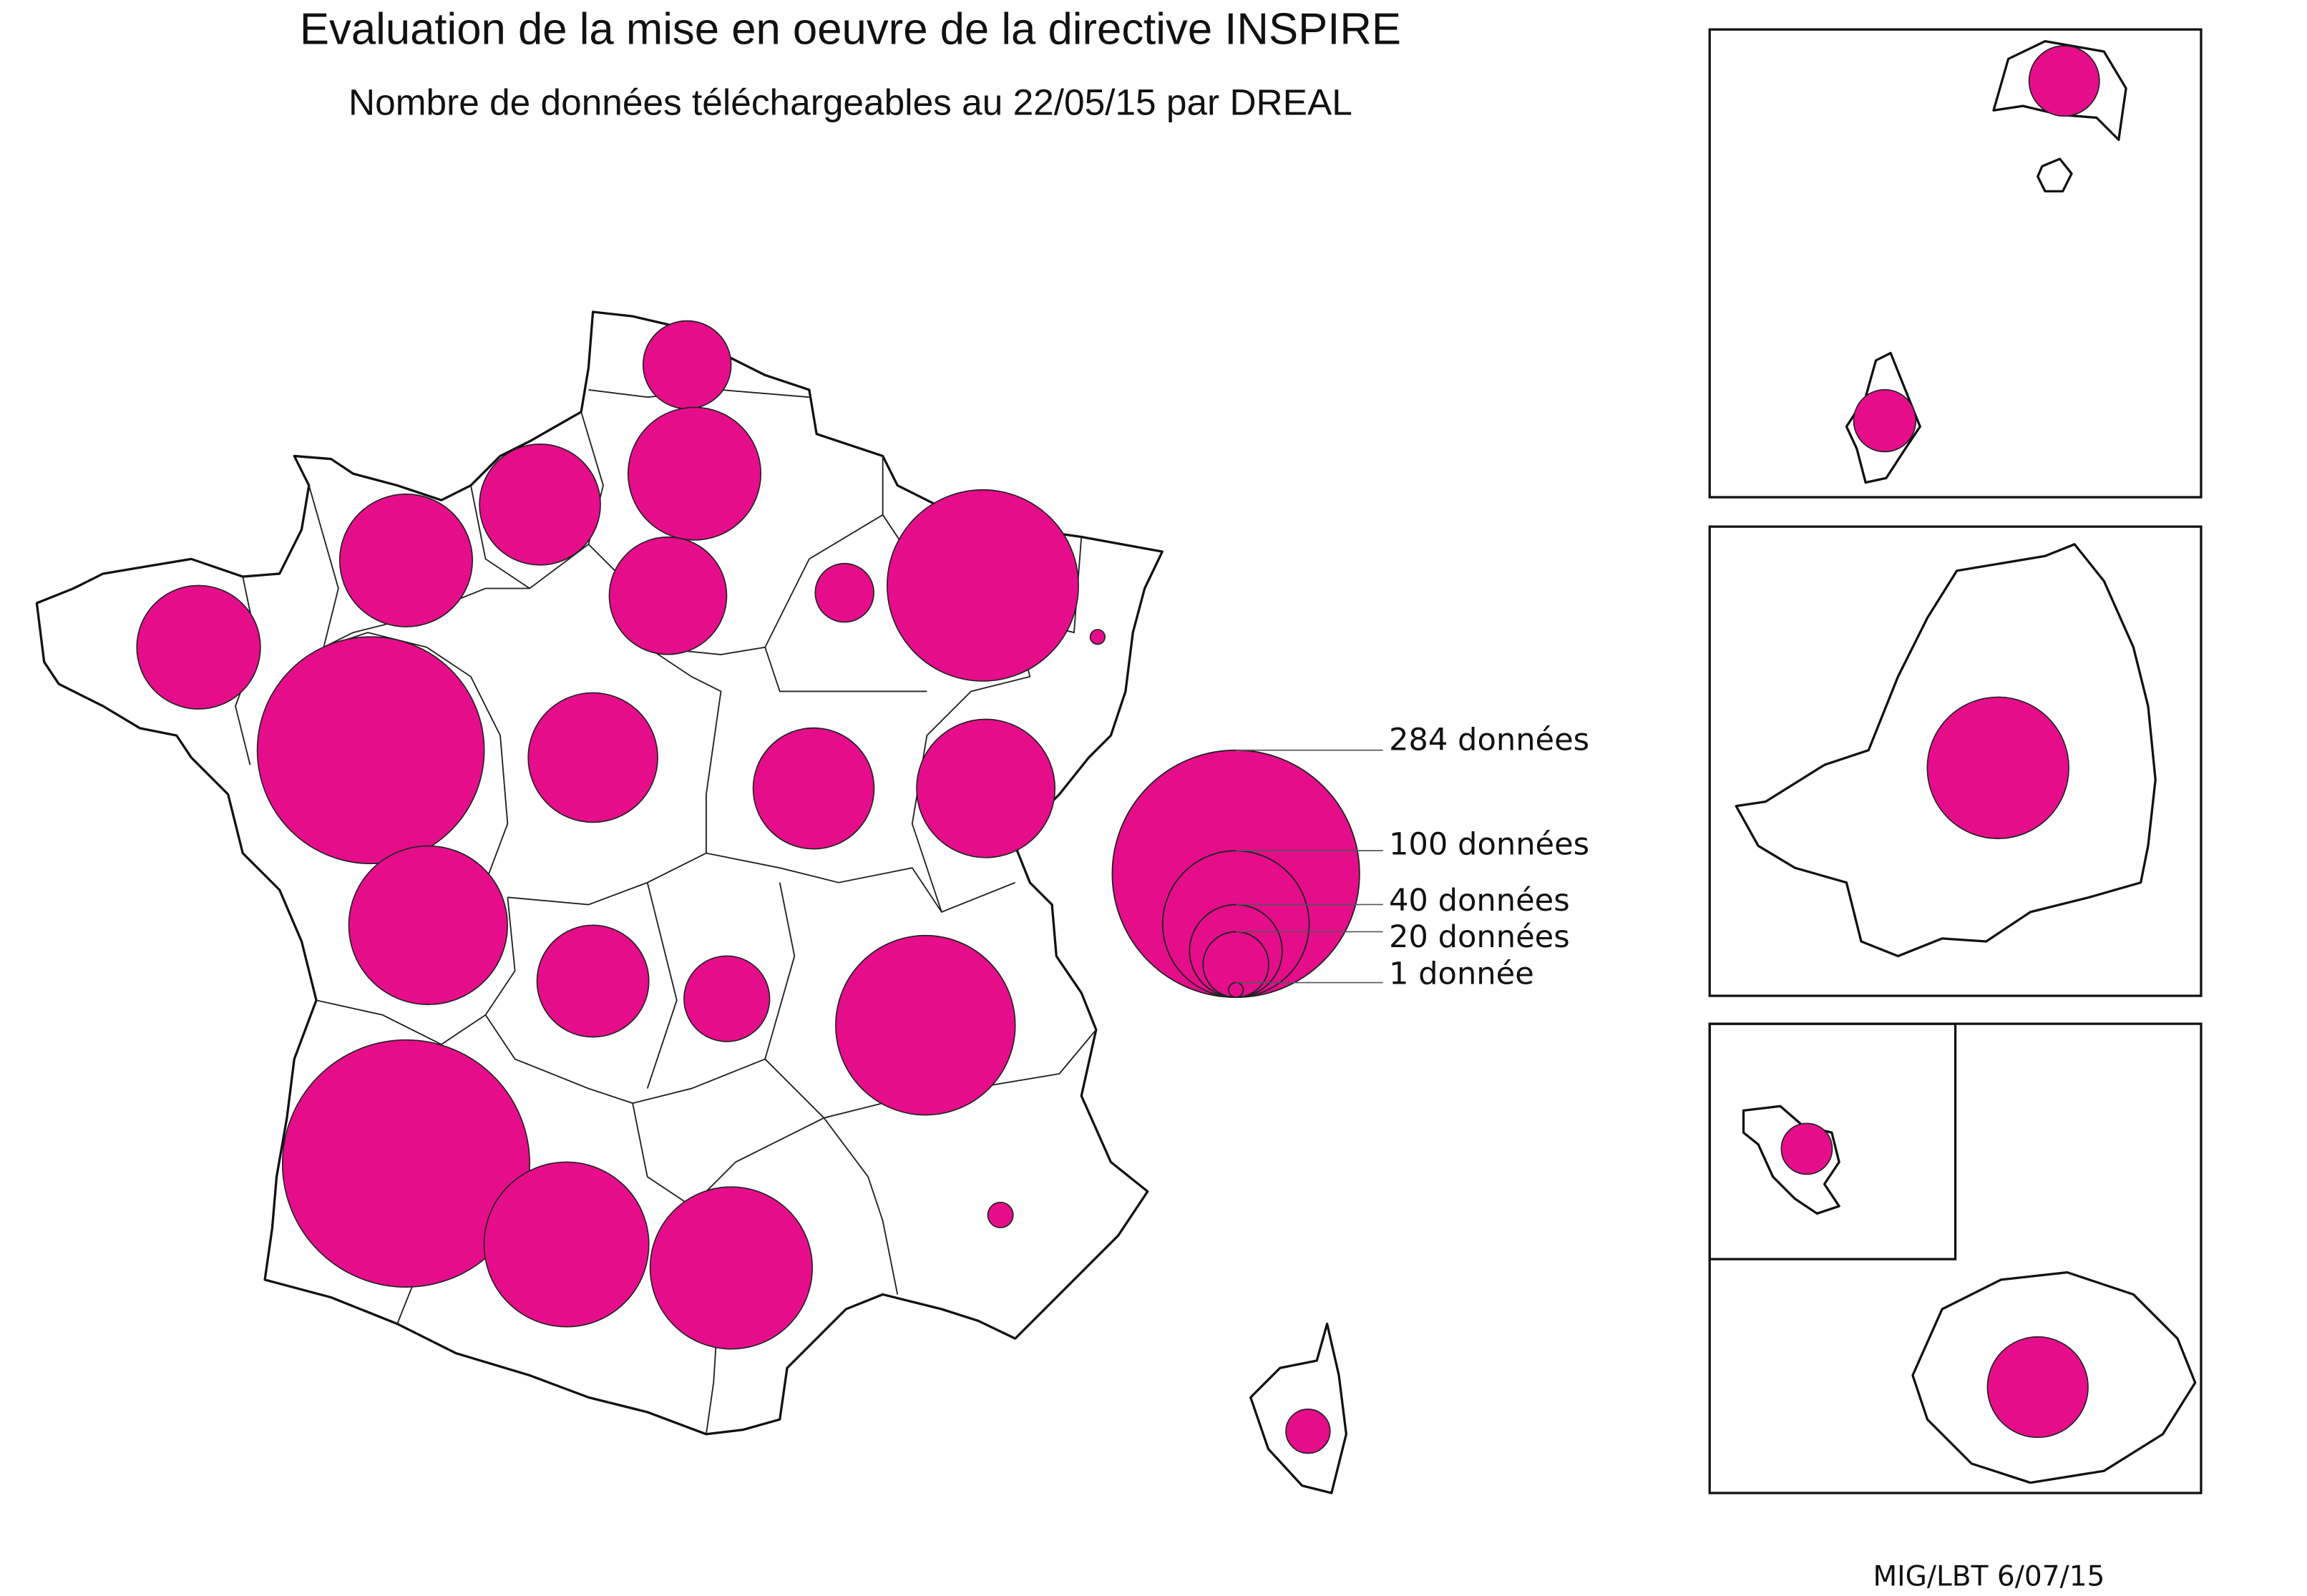 The width and height of the screenshot is (2307, 1596). I want to click on bubble-aquitaine, so click(406, 1163).